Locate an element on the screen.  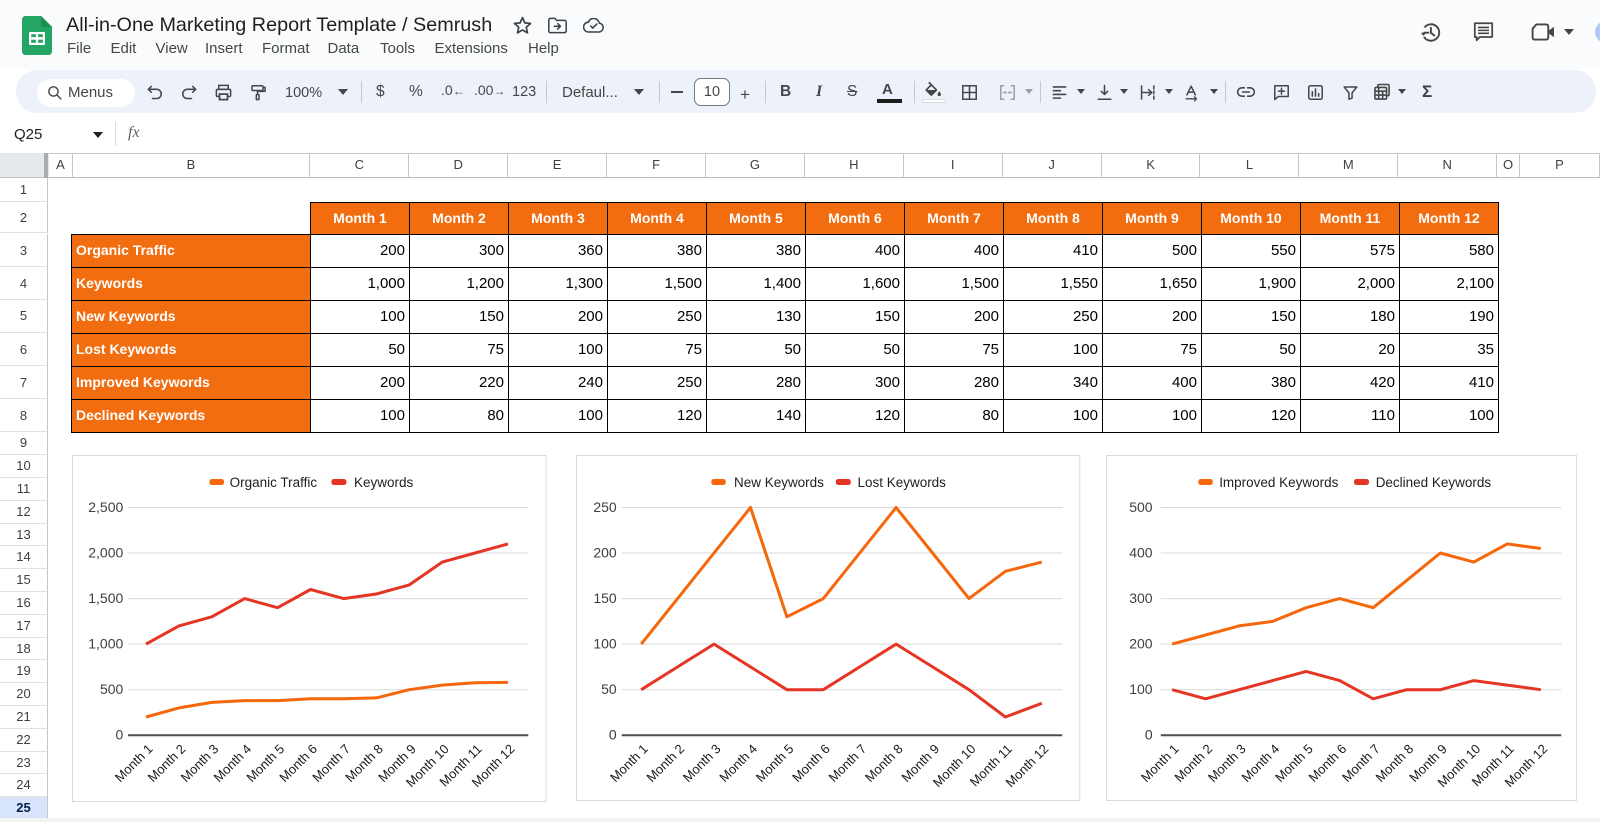
svg-text: Keywords is located at coordinates (384, 482).